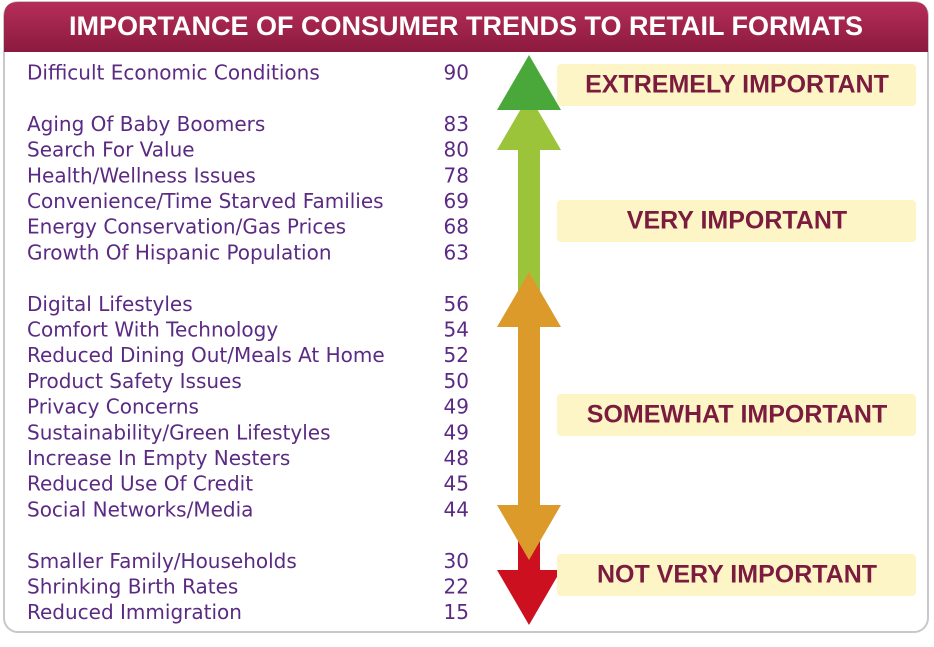 Image resolution: width=934 pixels, height=647 pixels. What do you see at coordinates (152, 330) in the screenshot?
I see `trend-name: Comfort With Technology` at bounding box center [152, 330].